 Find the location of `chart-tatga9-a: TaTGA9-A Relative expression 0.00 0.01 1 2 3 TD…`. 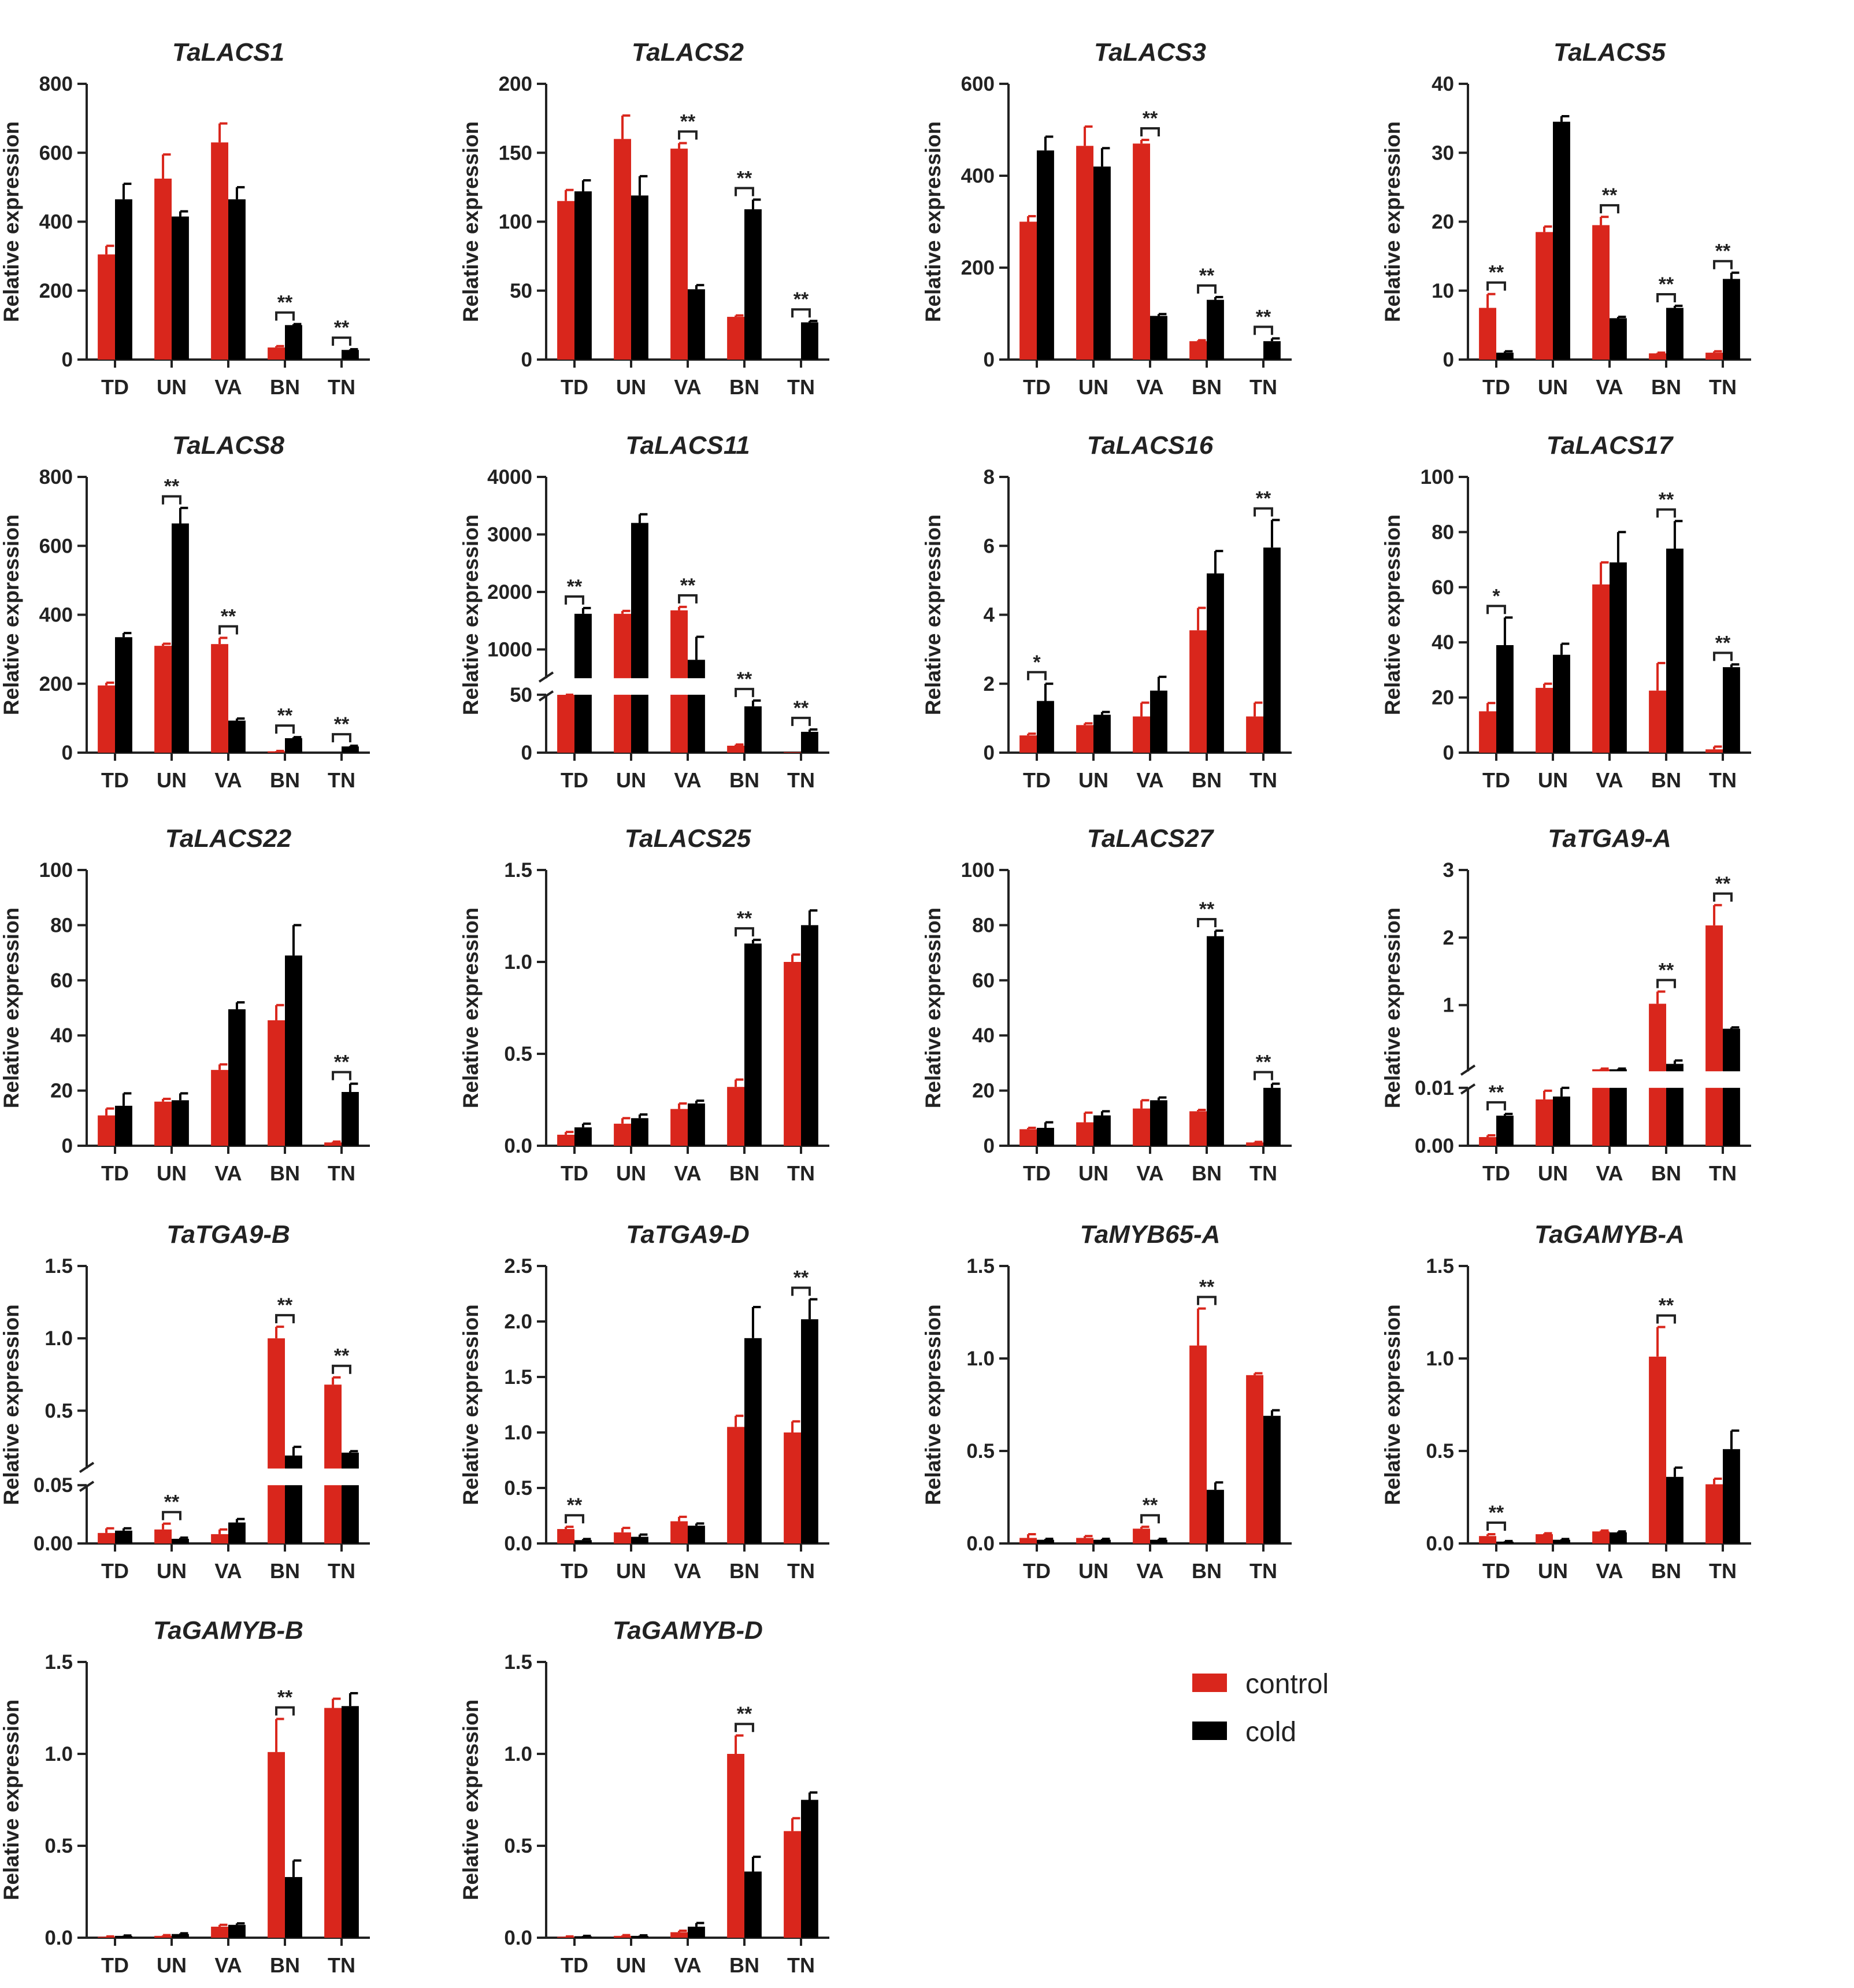

chart-tatga9-a: TaTGA9-A Relative expression 0.00 0.01 1 2 3 TD… is located at coordinates (1566, 1004).